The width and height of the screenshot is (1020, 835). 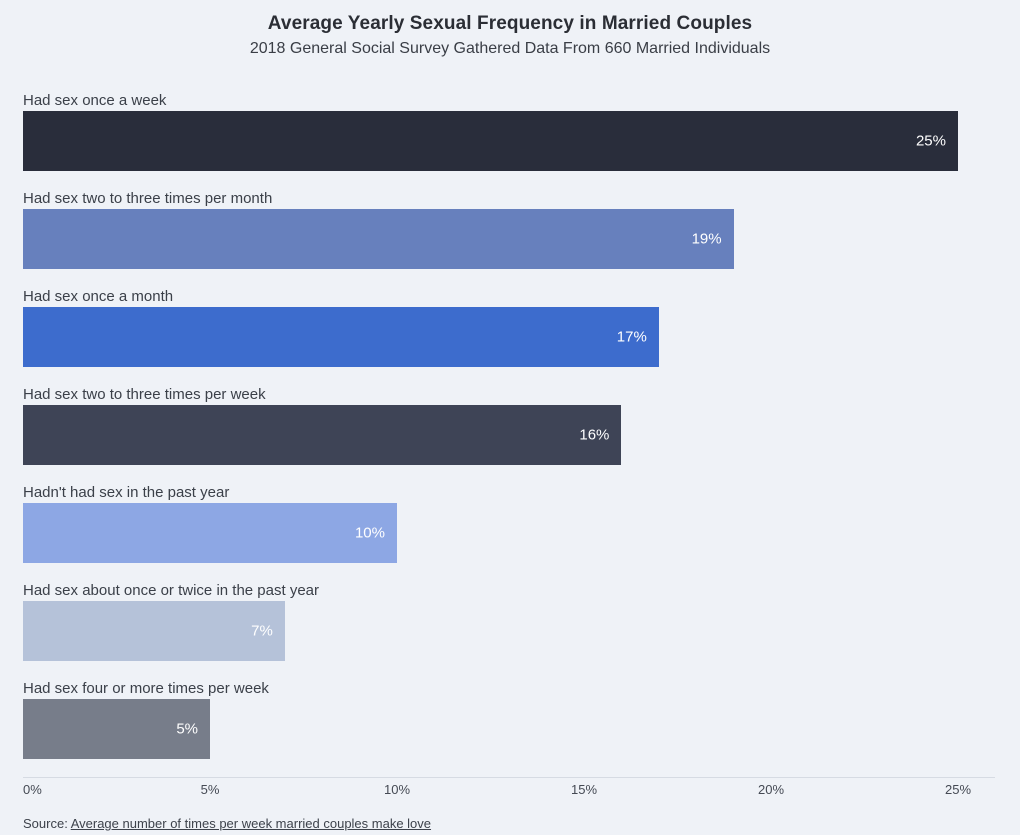 What do you see at coordinates (116, 729) in the screenshot?
I see `bar: 5%` at bounding box center [116, 729].